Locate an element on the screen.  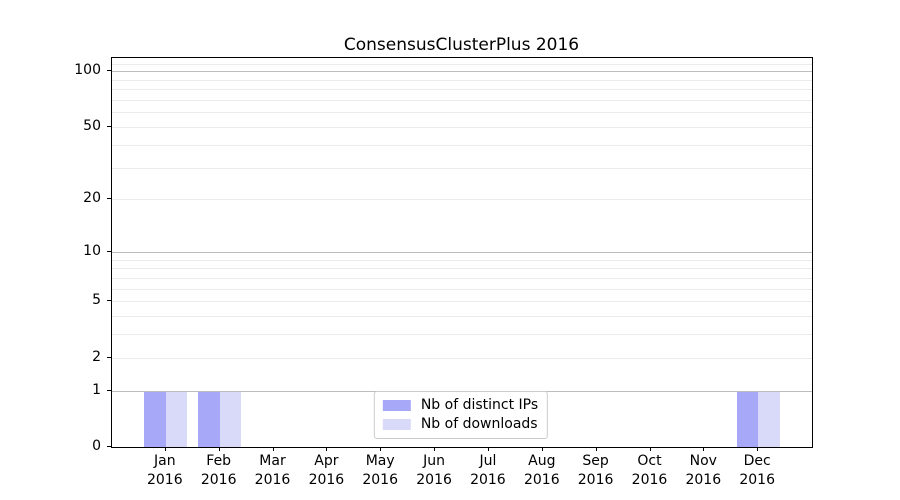
x-tick-label: Apr 2016 is located at coordinates (326, 470).